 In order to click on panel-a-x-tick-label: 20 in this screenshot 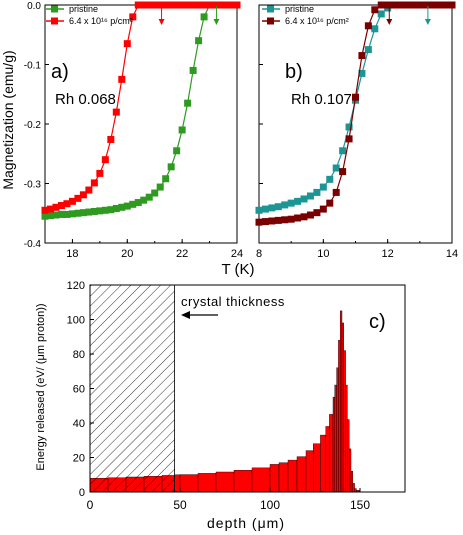, I will do `click(127, 254)`.